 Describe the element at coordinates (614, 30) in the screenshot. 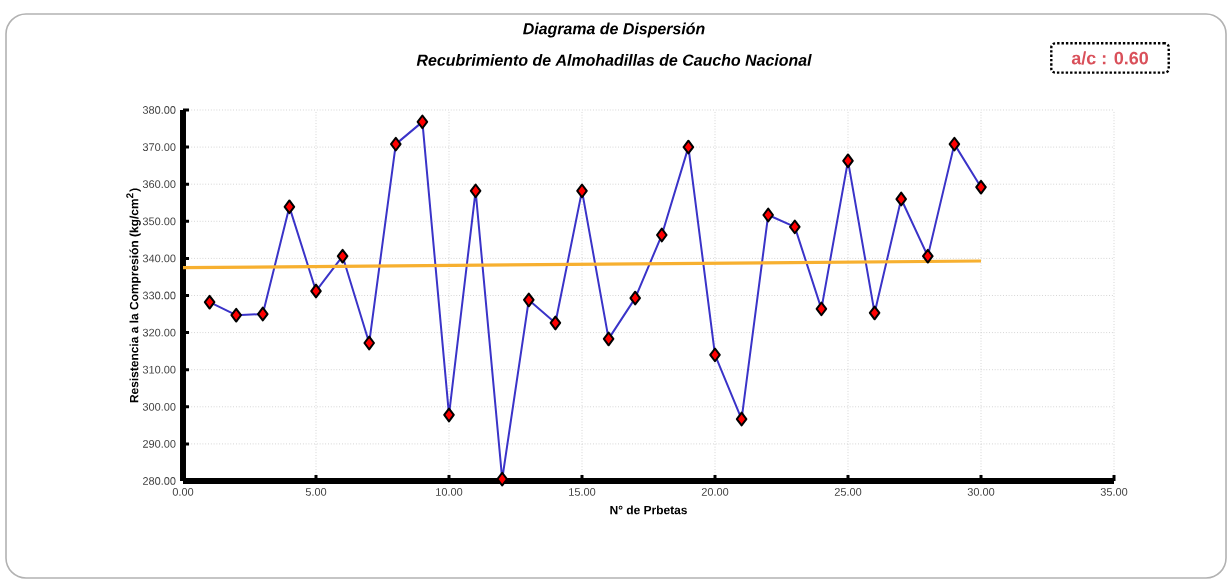

I see `chart-title: Diagrama de Dispersión` at that location.